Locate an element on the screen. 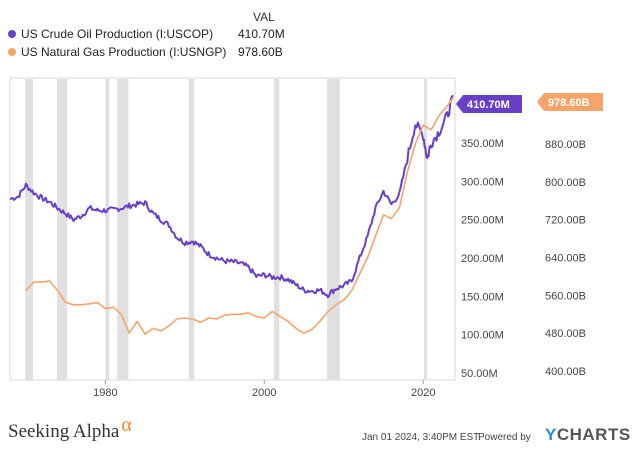  right-axis-tick-label: 800.00B is located at coordinates (565, 183).